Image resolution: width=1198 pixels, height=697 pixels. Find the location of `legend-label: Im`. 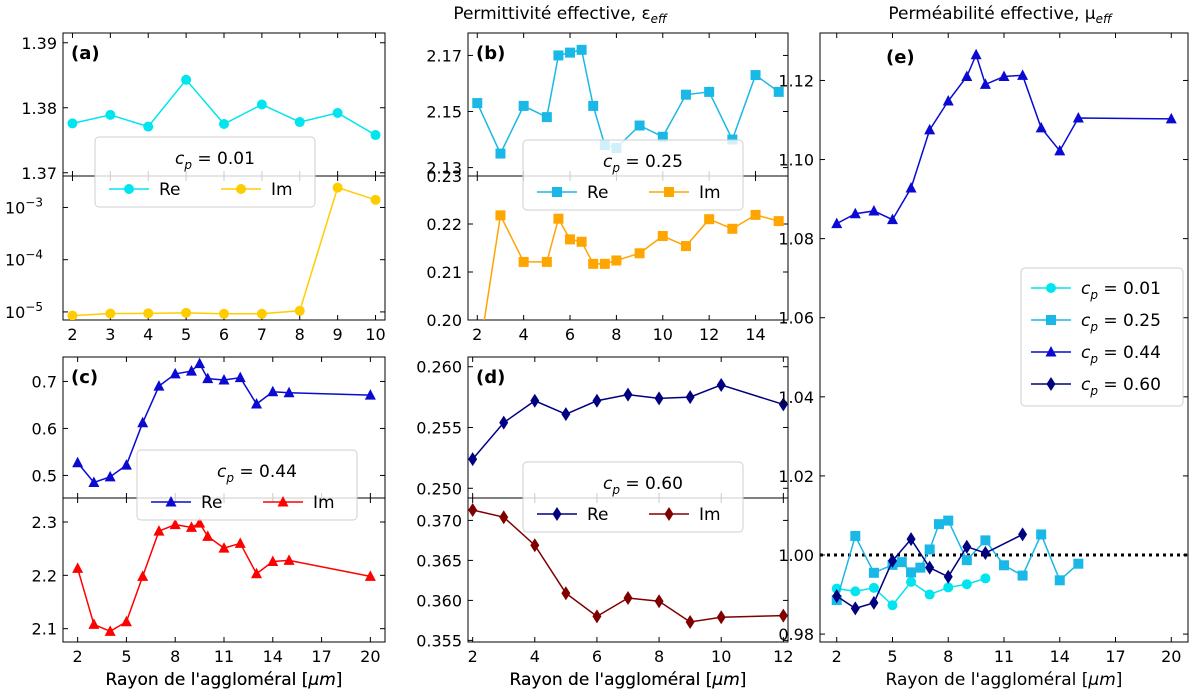

legend-label: Im is located at coordinates (324, 503).